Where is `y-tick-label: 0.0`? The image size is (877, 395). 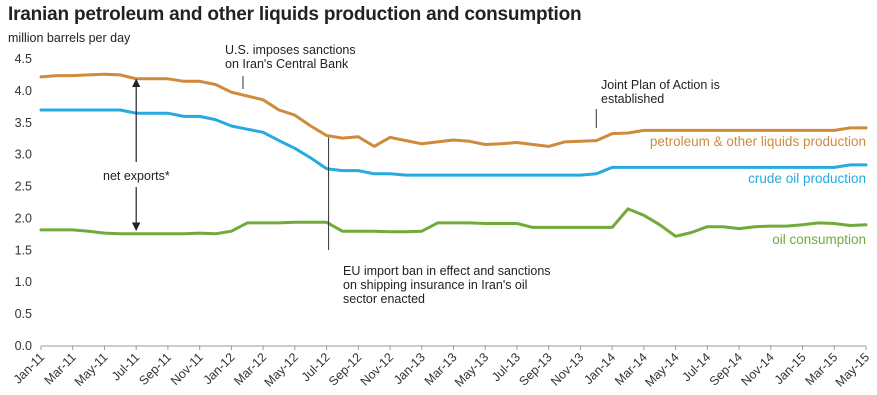
y-tick-label: 0.0 is located at coordinates (23, 346).